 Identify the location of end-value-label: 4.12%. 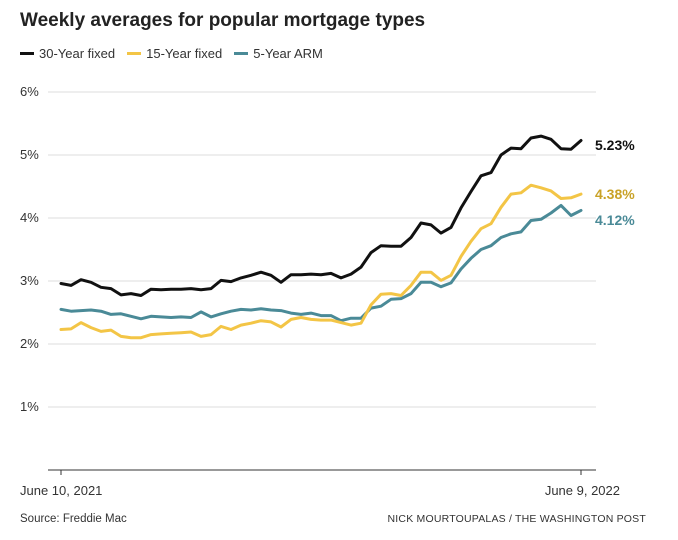
(615, 220).